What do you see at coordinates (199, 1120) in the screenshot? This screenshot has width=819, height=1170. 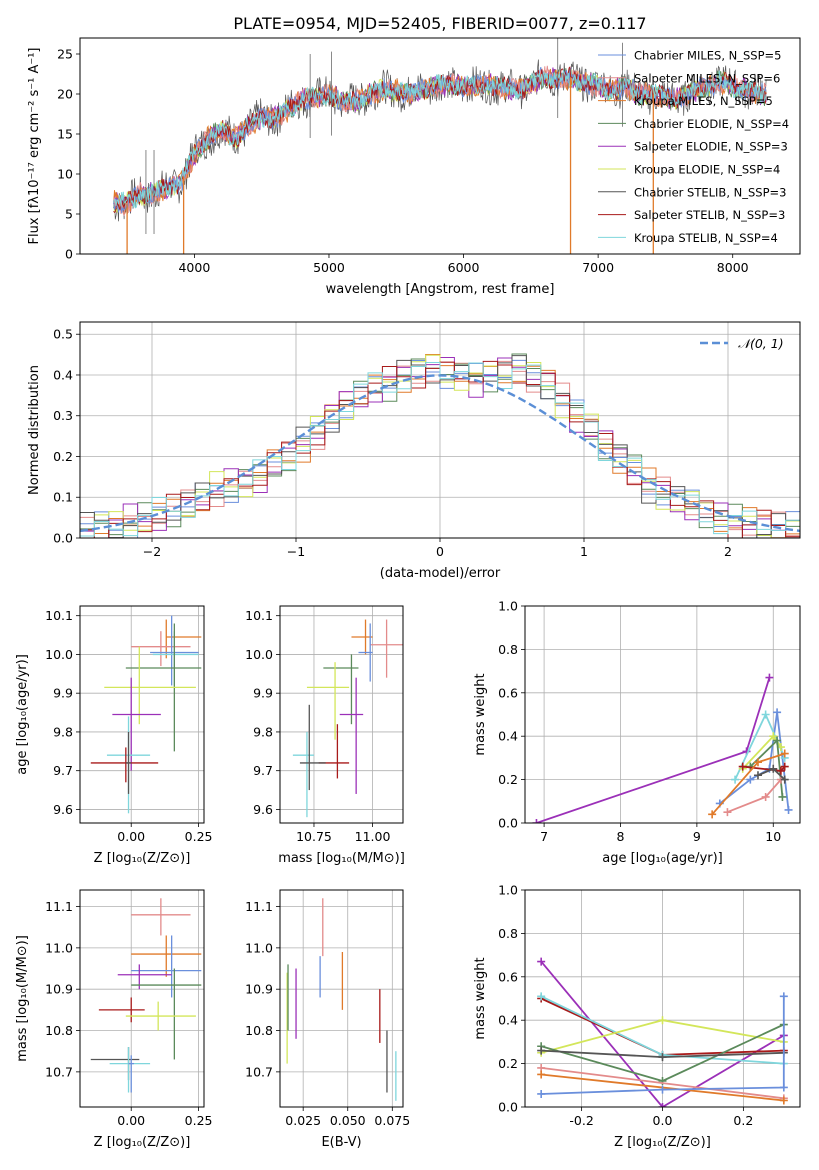 I see `x-tick-label-1: 0.25` at bounding box center [199, 1120].